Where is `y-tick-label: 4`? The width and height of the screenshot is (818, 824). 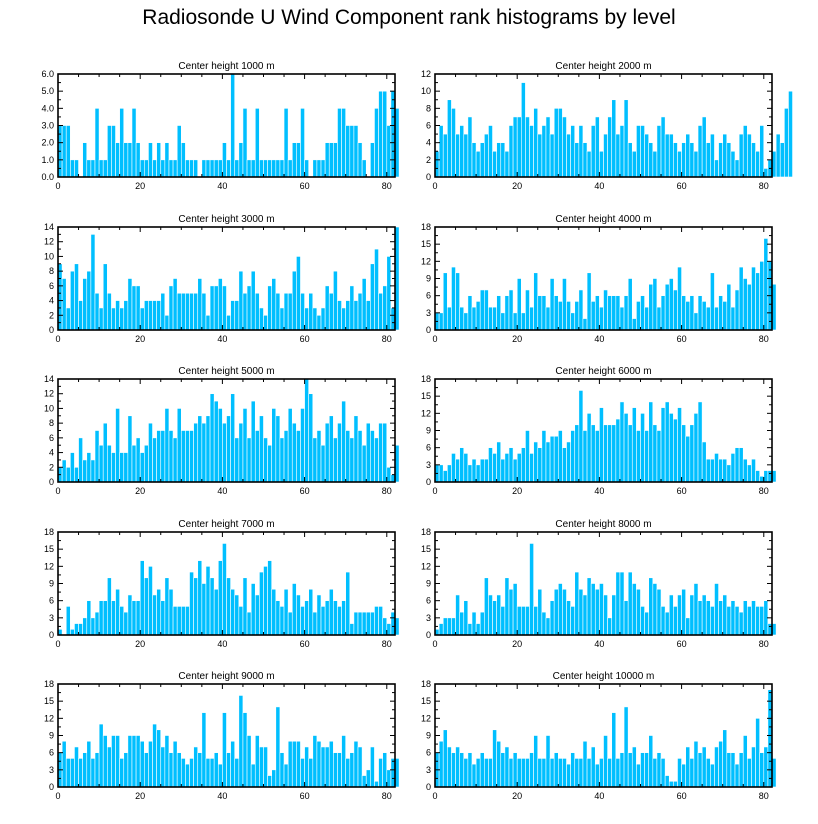 y-tick-label: 4 is located at coordinates (51, 301).